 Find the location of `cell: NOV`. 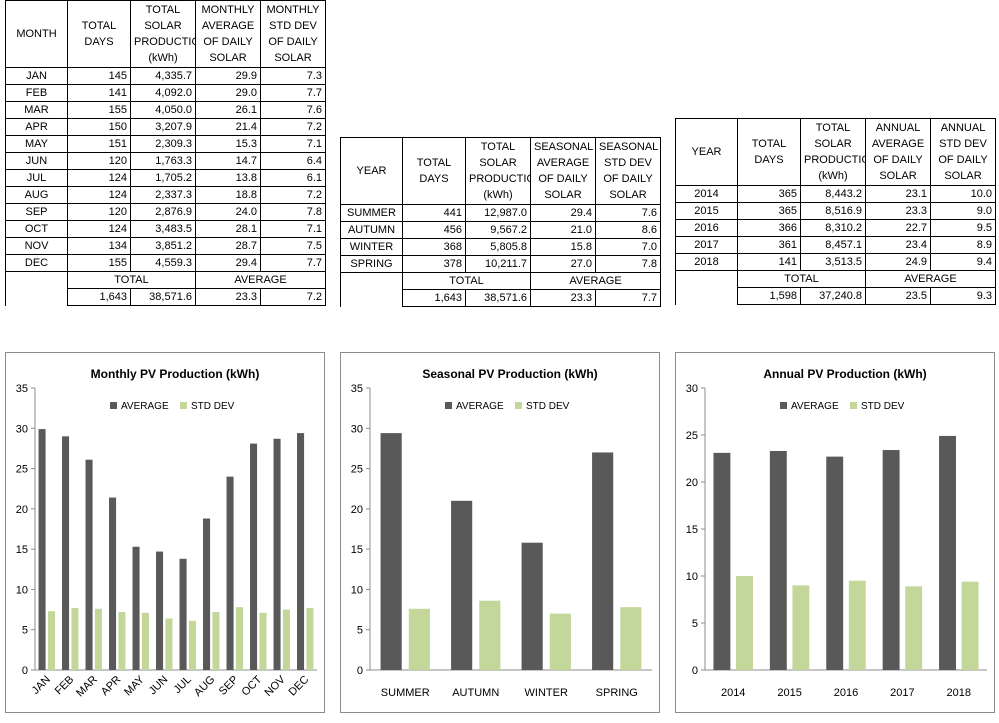

cell: NOV is located at coordinates (36, 246).